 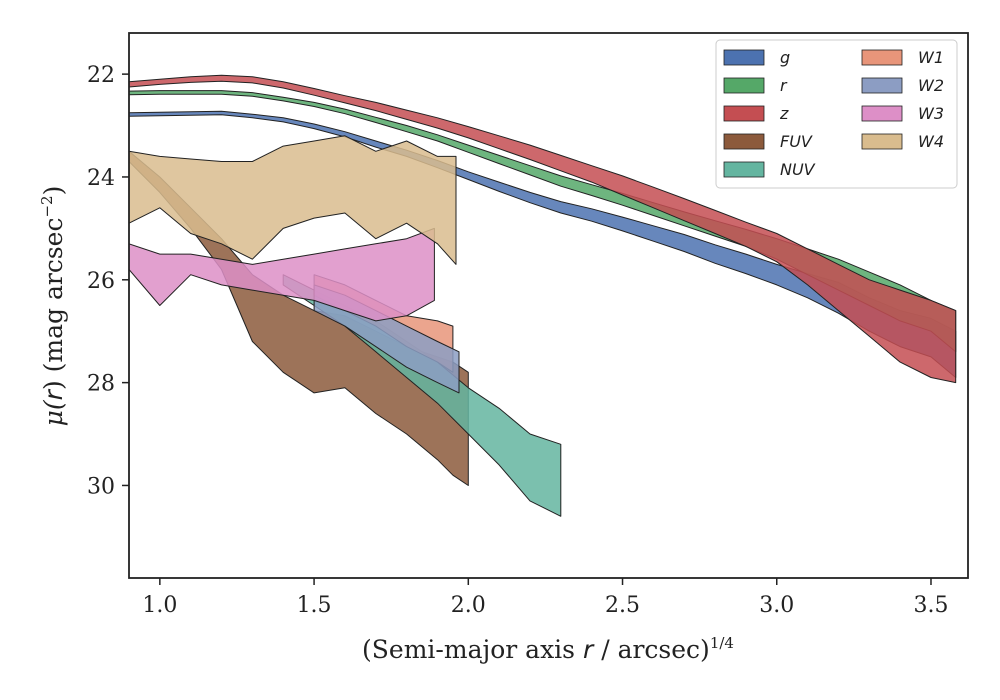 I want to click on y-tick-label: 30, so click(x=101, y=486).